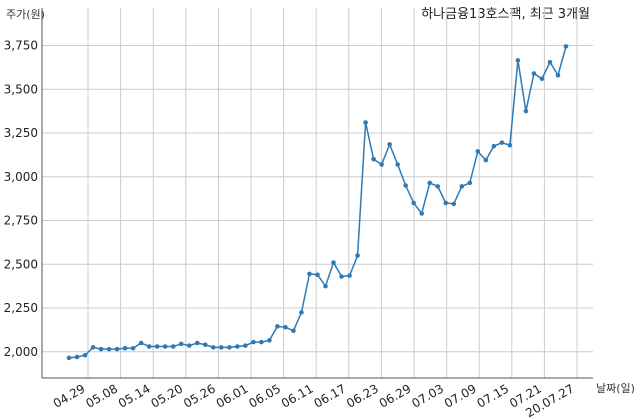 This screenshot has height=419, width=640. What do you see at coordinates (362, 395) in the screenshot?
I see `x-tick-label: 06.23` at bounding box center [362, 395].